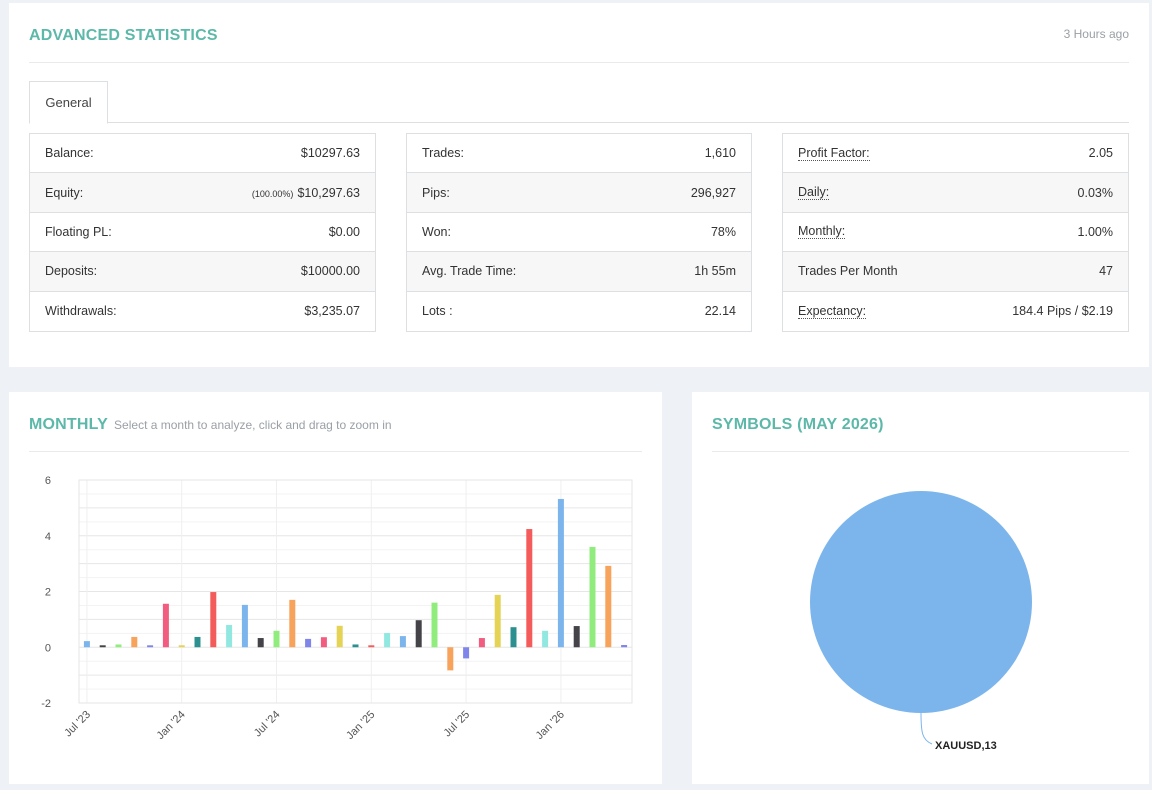 The height and width of the screenshot is (790, 1152). What do you see at coordinates (344, 232) in the screenshot?
I see `stat-value: $0.00` at bounding box center [344, 232].